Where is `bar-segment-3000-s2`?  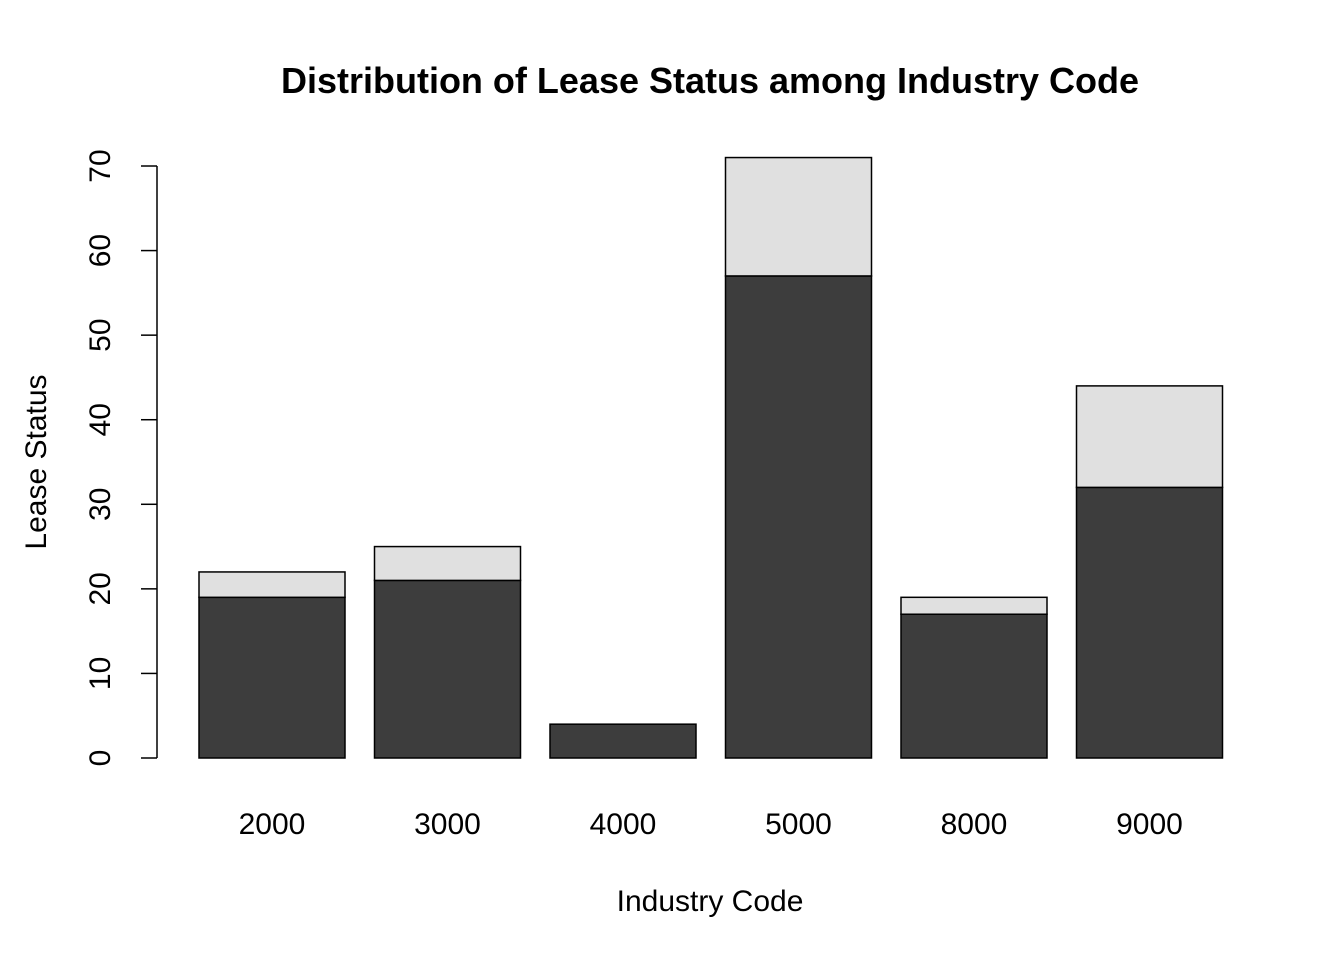 bar-segment-3000-s2 is located at coordinates (447, 563).